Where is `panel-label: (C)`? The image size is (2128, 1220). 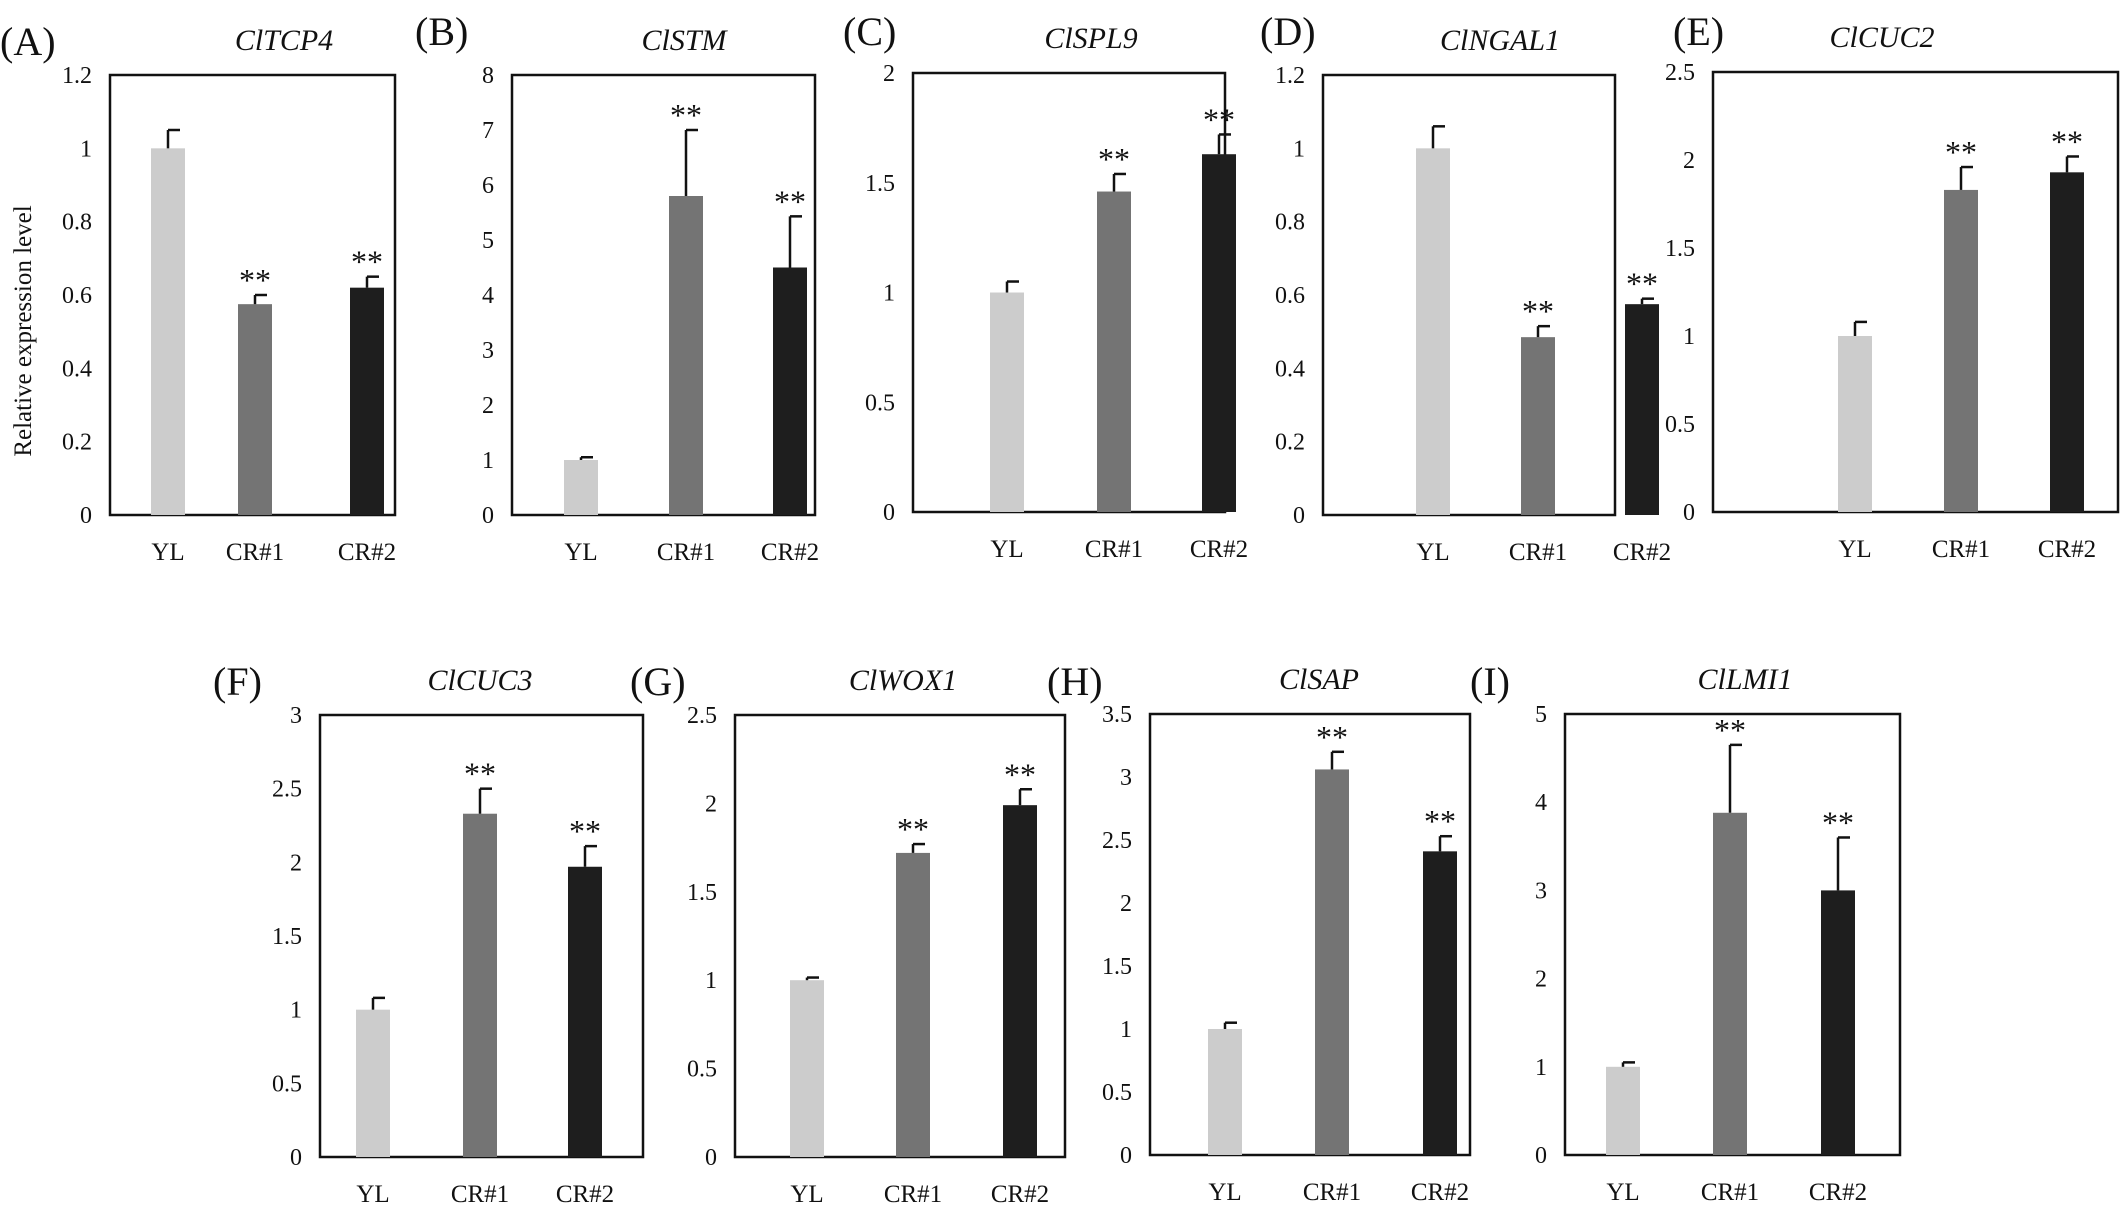 panel-label: (C) is located at coordinates (869, 31).